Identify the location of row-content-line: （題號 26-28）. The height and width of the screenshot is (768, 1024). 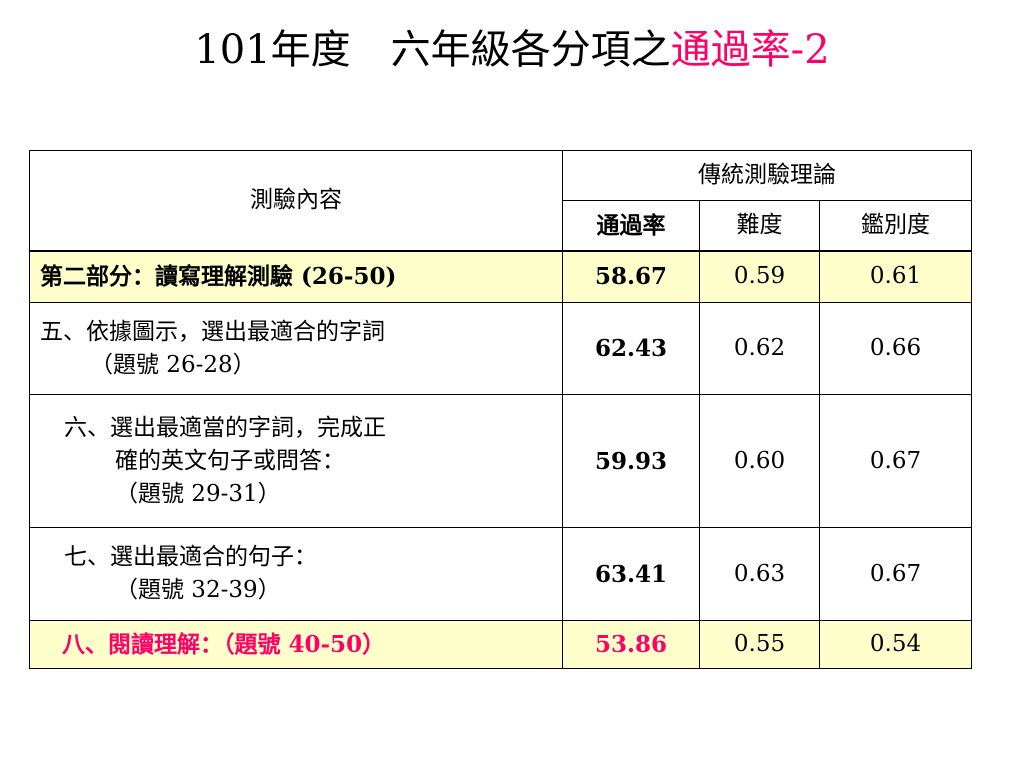
(173, 364).